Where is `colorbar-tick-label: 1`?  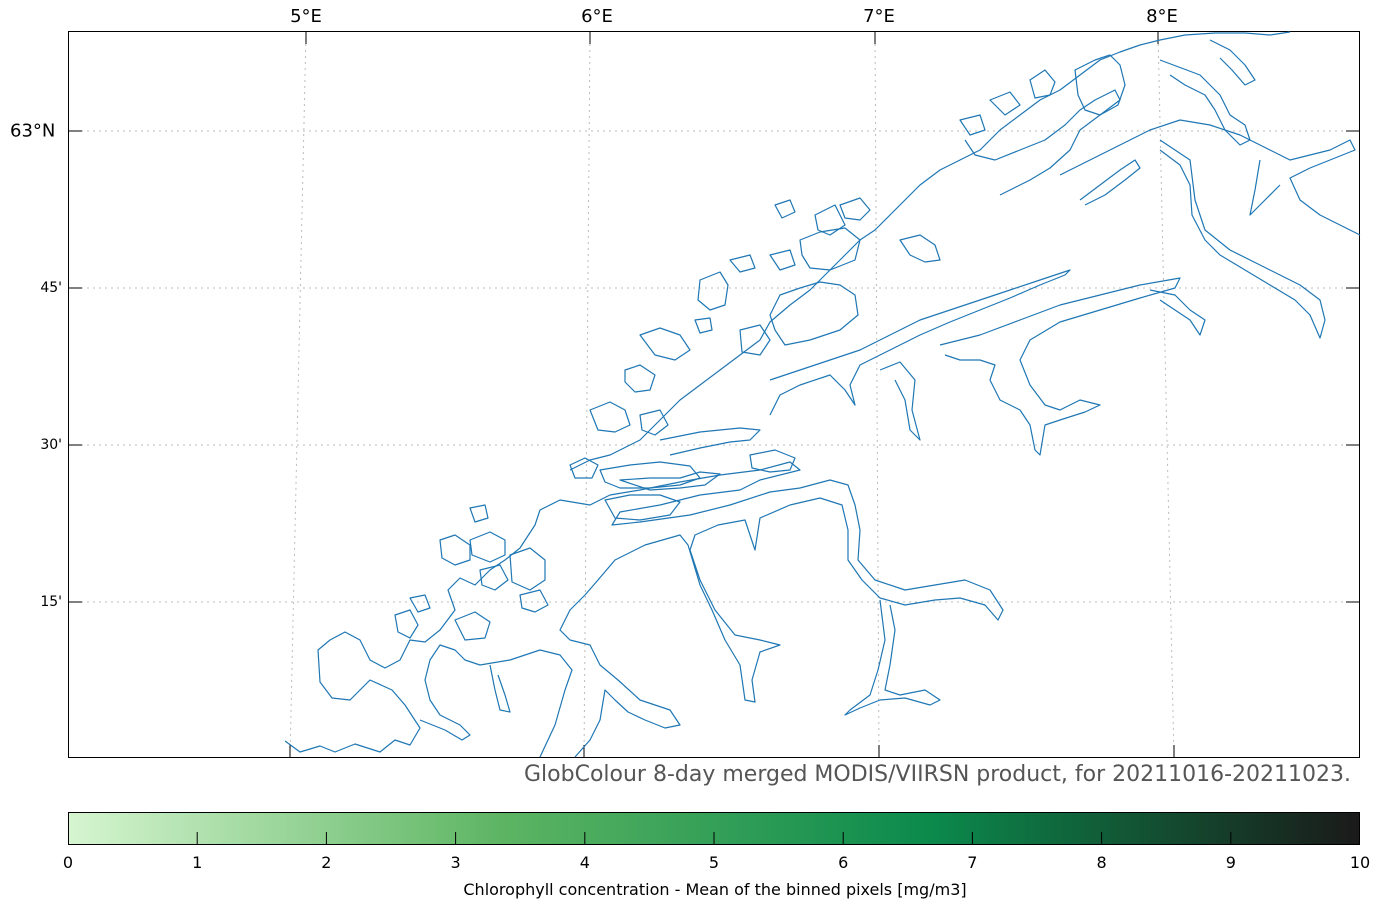 colorbar-tick-label: 1 is located at coordinates (197, 862).